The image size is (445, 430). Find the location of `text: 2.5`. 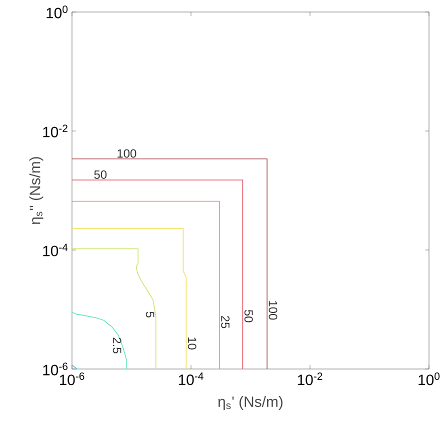

text: 2.5 is located at coordinates (117, 346).